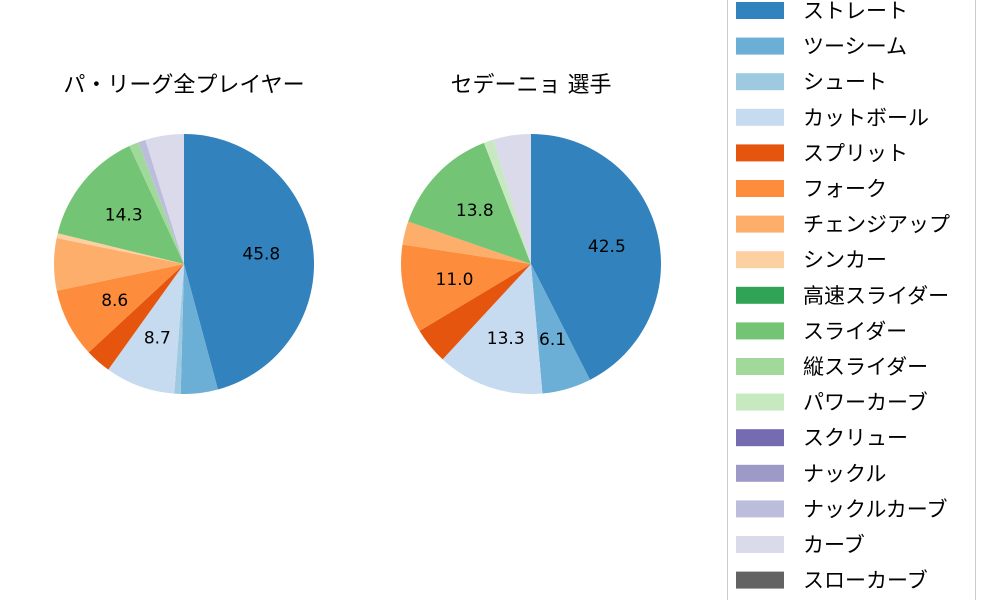 The height and width of the screenshot is (600, 1000). What do you see at coordinates (834, 545) in the screenshot?
I see `legend-label: カーブ` at bounding box center [834, 545].